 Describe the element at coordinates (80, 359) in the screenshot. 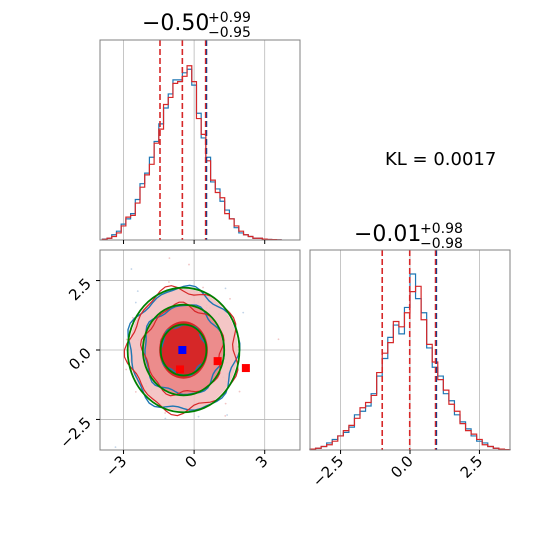

I see `y-tick-label: 0.0` at that location.